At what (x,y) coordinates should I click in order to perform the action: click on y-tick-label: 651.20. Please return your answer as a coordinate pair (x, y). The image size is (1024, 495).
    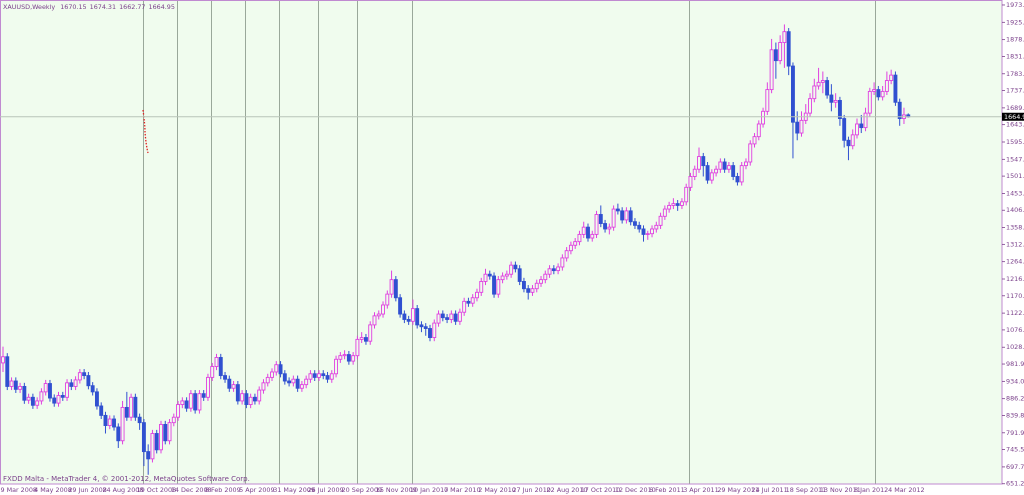
    Looking at the image, I should click on (1015, 484).